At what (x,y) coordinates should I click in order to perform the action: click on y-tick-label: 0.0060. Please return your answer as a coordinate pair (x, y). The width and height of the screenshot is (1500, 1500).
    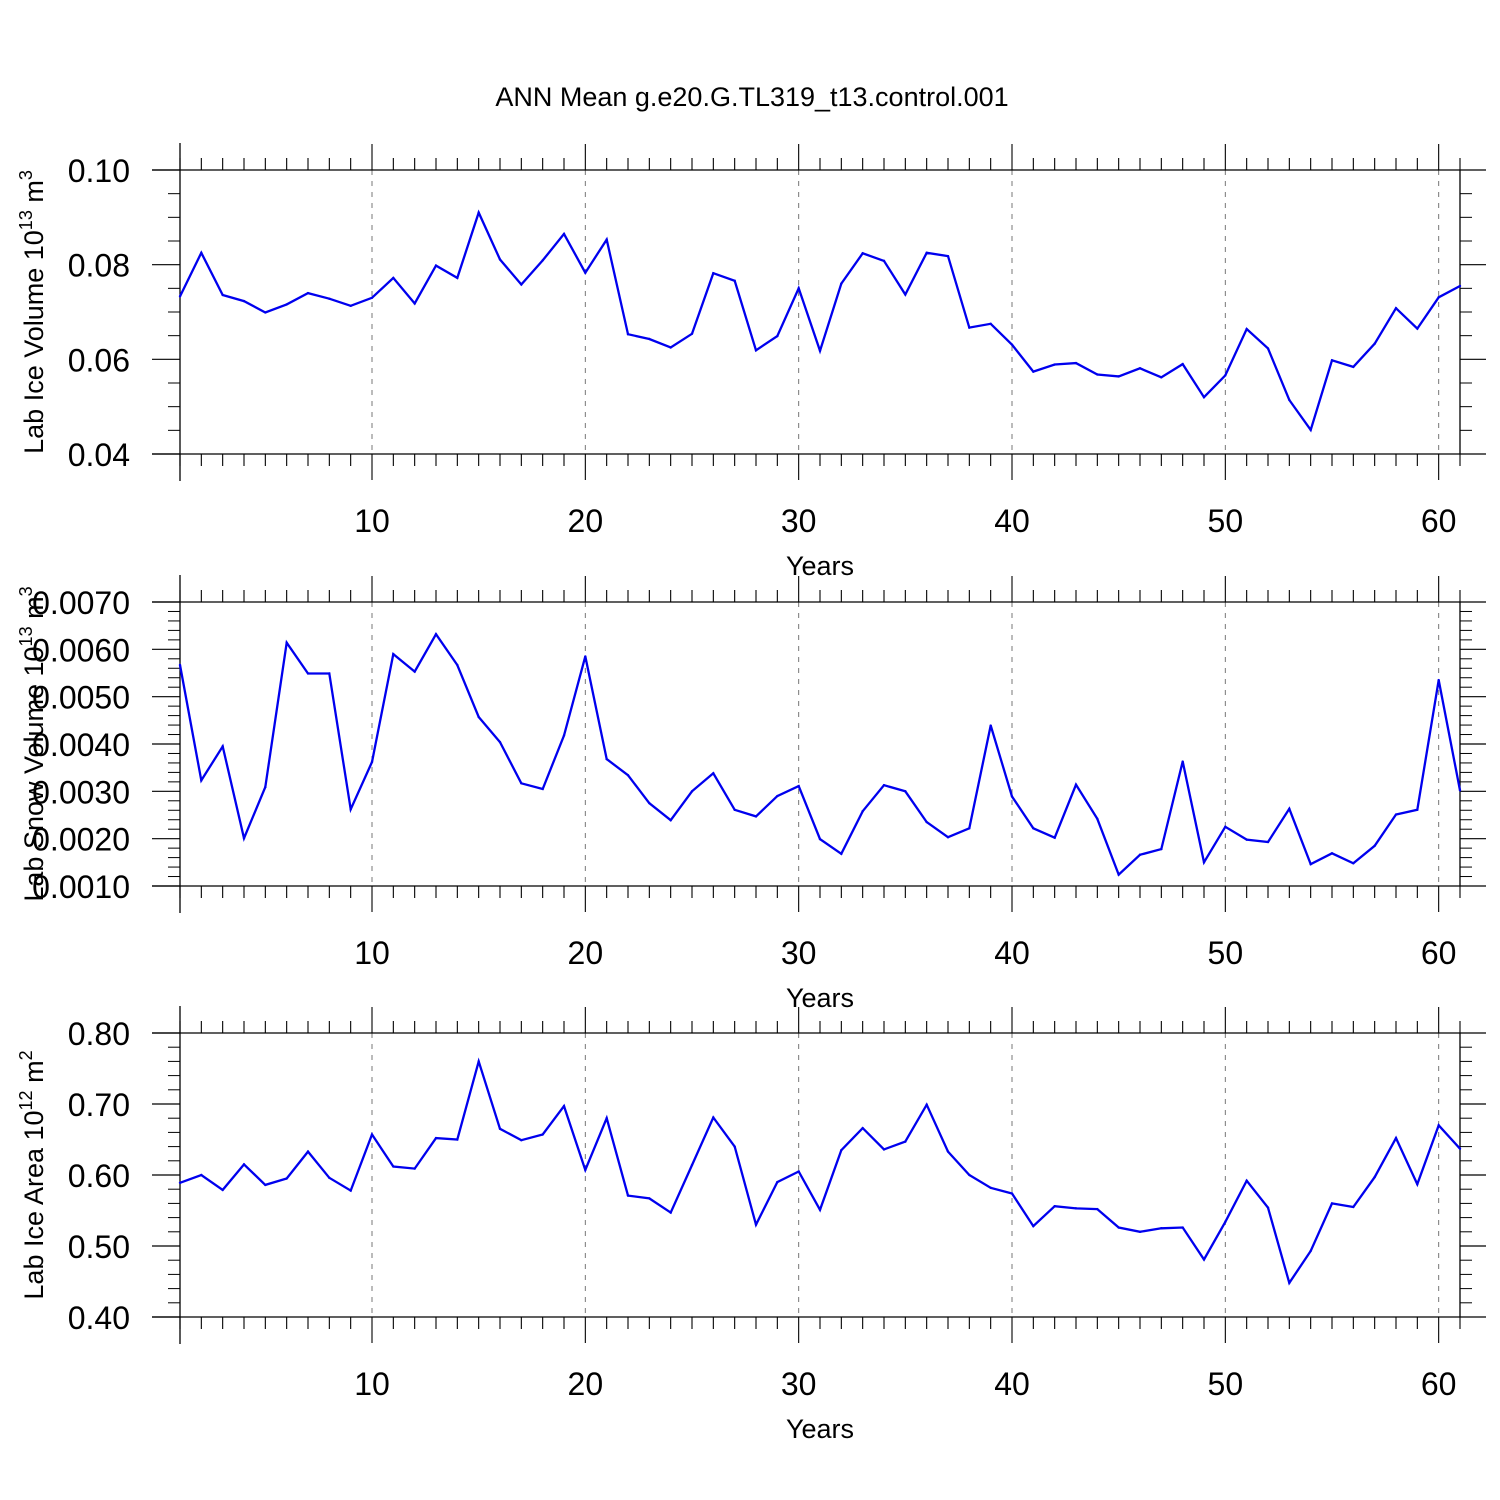
    Looking at the image, I should click on (81, 650).